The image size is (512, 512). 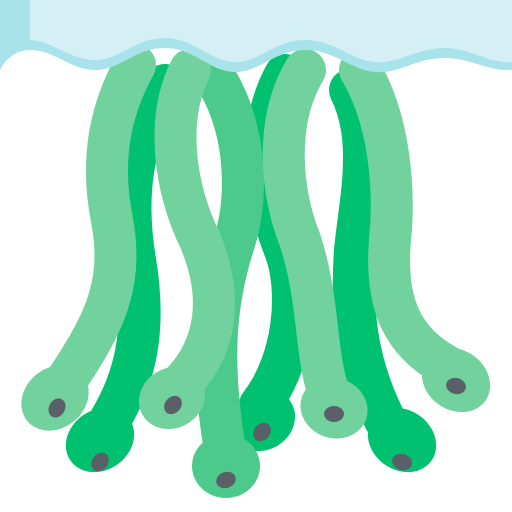 I want to click on tentacles-mid-layer, so click(x=226, y=273).